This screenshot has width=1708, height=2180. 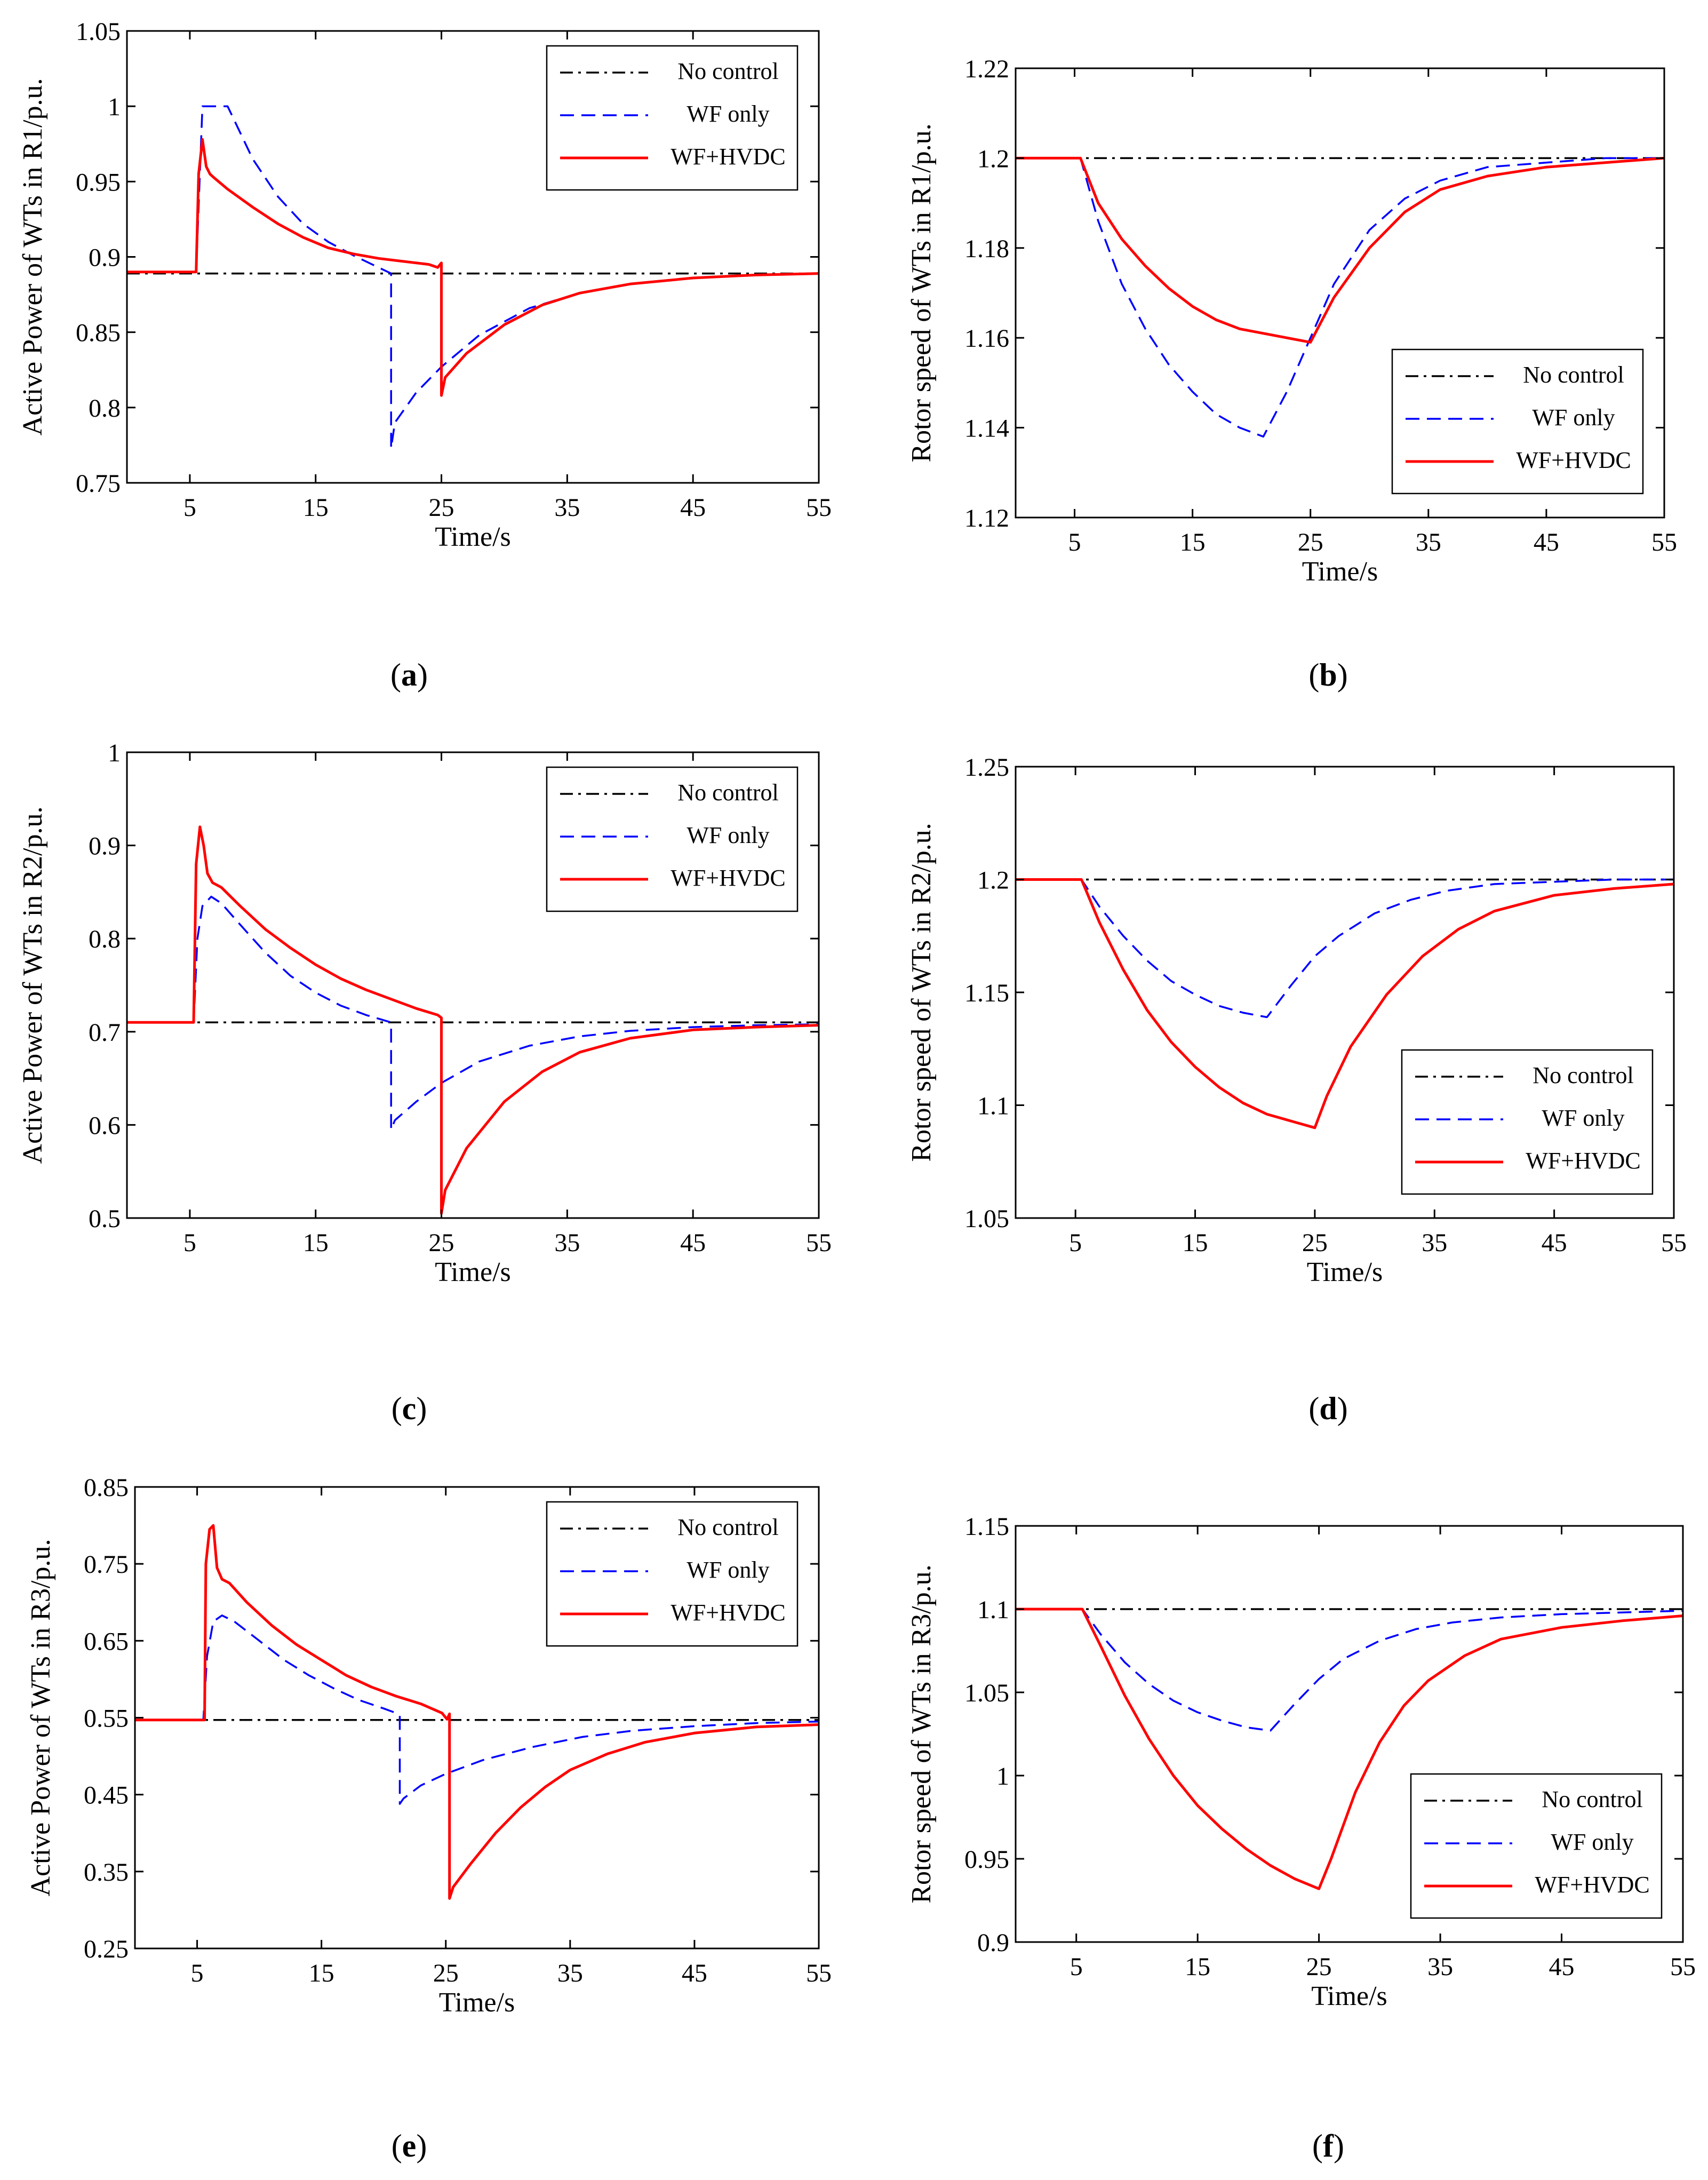 What do you see at coordinates (993, 1943) in the screenshot?
I see `y-tick-label: 0.9` at bounding box center [993, 1943].